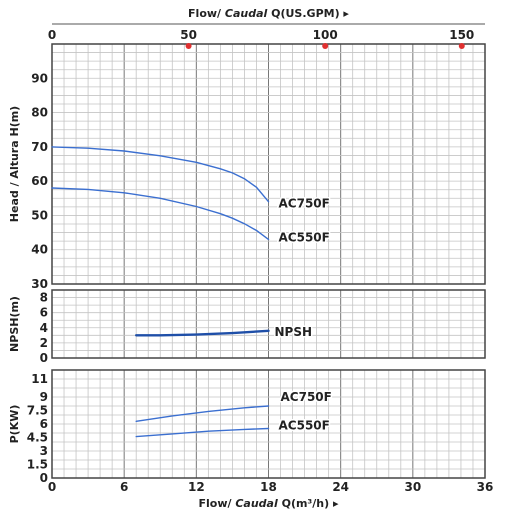  What do you see at coordinates (39, 250) in the screenshot?
I see `ytick-head-1: 40` at bounding box center [39, 250].